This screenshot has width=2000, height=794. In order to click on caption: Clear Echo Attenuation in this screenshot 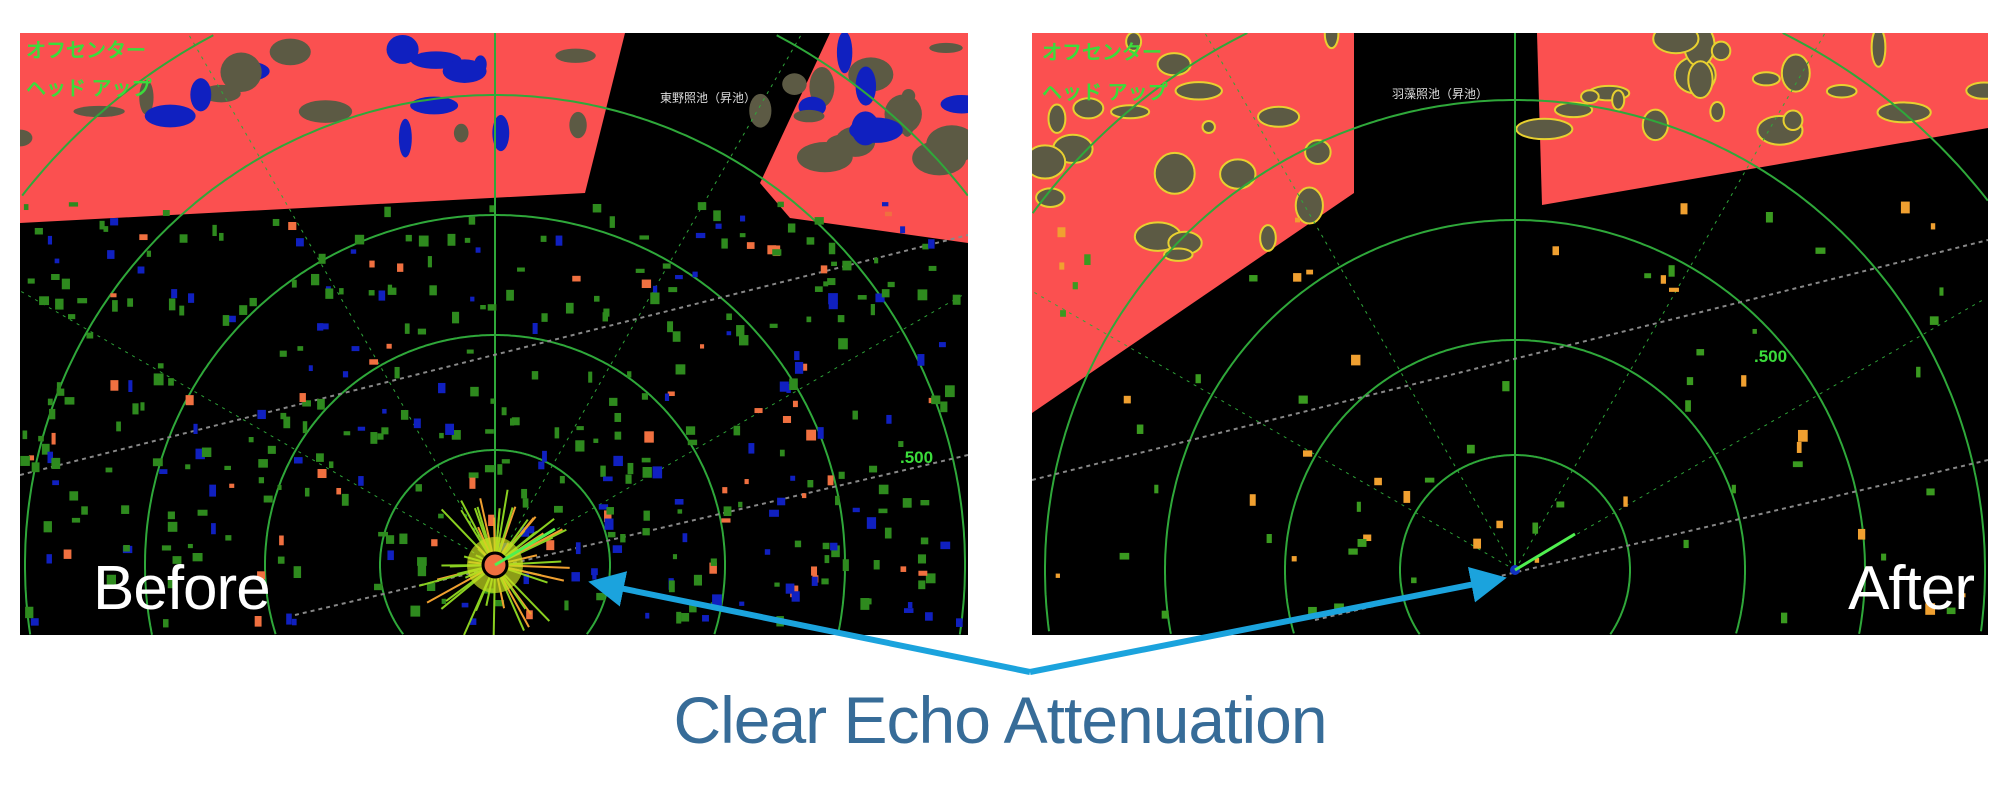, I will do `click(1000, 720)`.